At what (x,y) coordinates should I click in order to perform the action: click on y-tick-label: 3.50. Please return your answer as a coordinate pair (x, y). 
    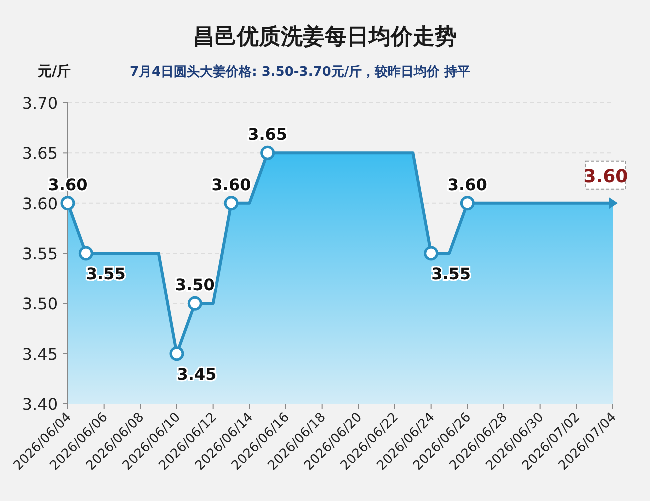
    Looking at the image, I should click on (40, 304).